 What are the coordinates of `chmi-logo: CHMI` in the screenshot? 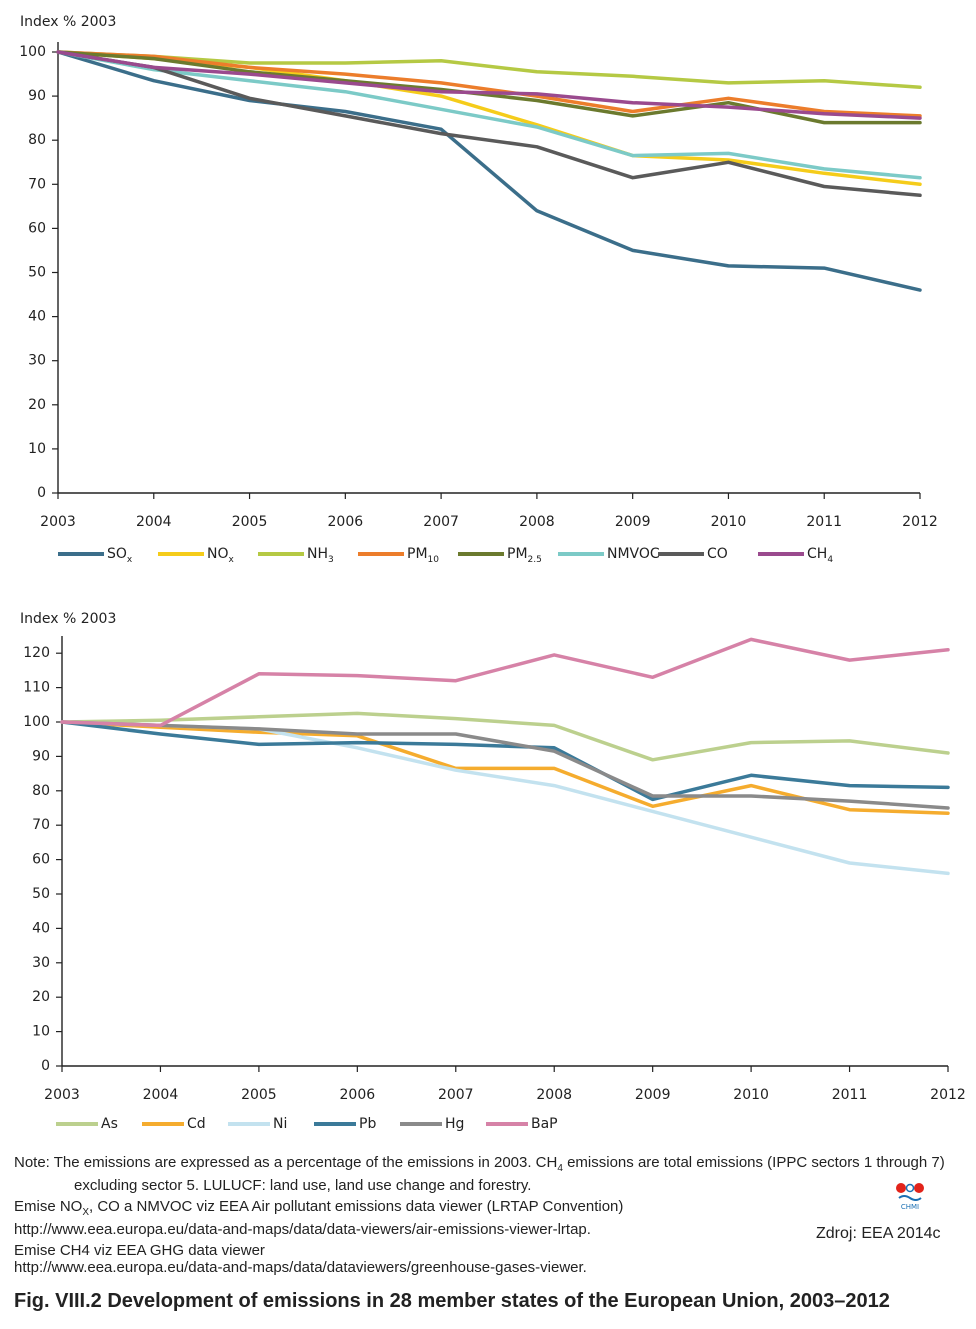 It's located at (910, 1197).